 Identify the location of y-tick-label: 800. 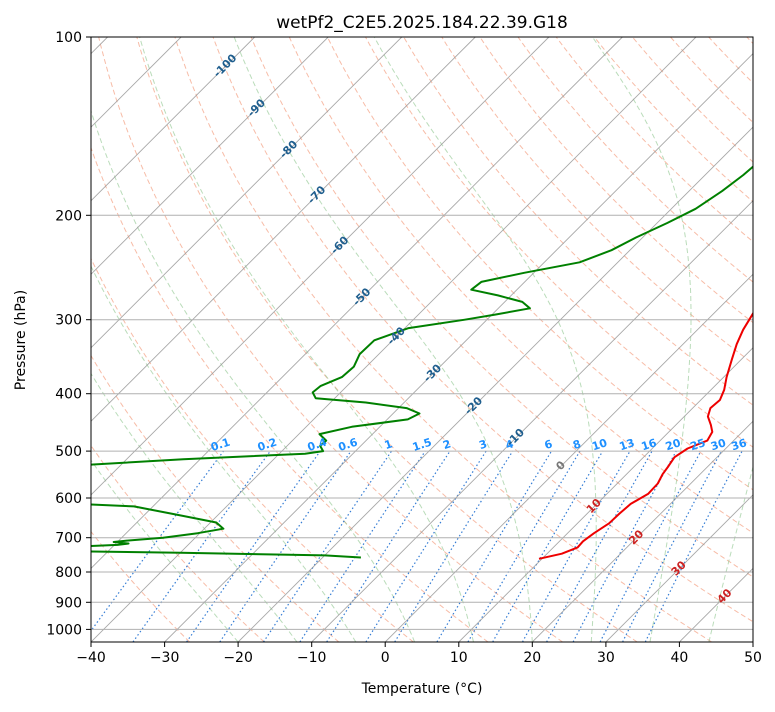
(68, 573).